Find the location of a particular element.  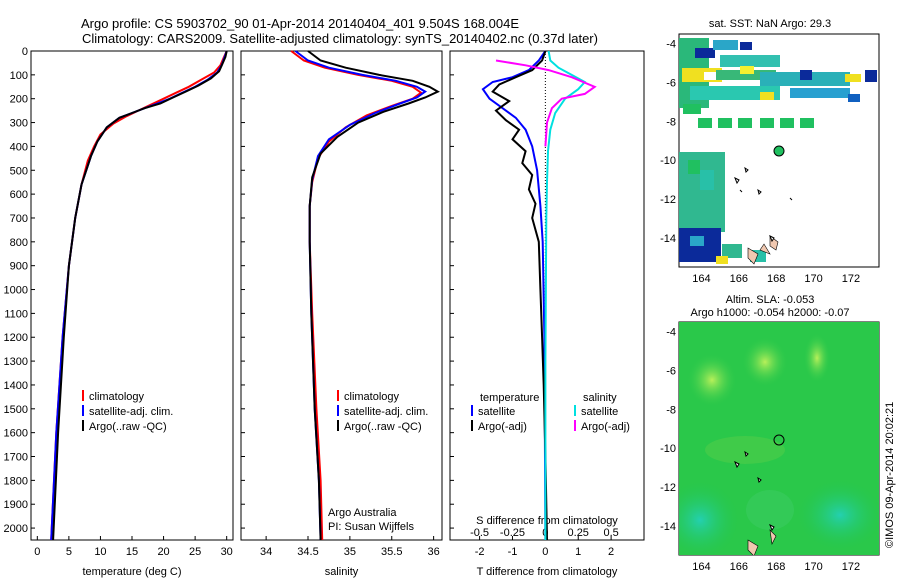

sla_map-ytick-label: -14 is located at coordinates (668, 527).